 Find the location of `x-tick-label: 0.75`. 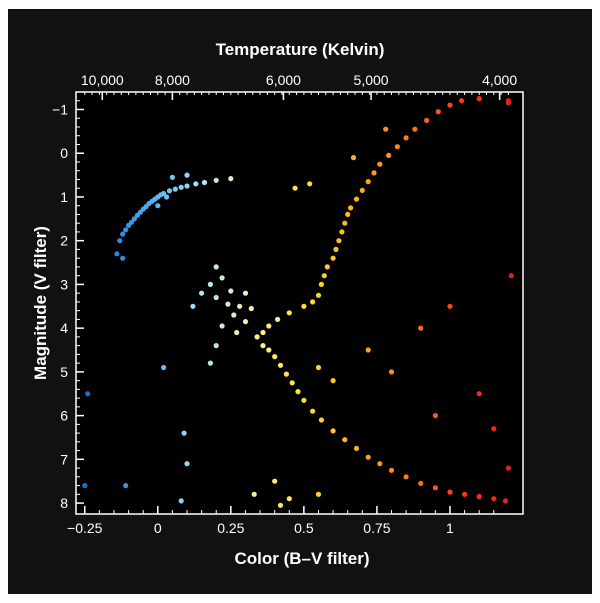

x-tick-label: 0.75 is located at coordinates (376, 528).